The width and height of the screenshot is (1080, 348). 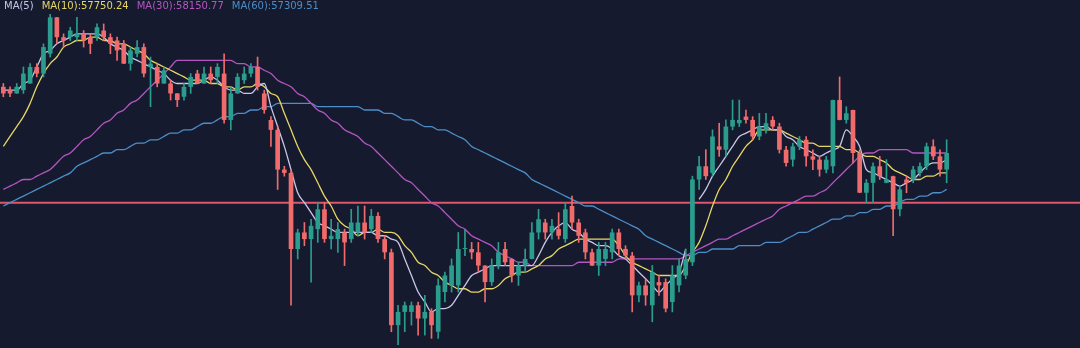 What do you see at coordinates (180, 5) in the screenshot?
I see `text: MA(30):58150.77` at bounding box center [180, 5].